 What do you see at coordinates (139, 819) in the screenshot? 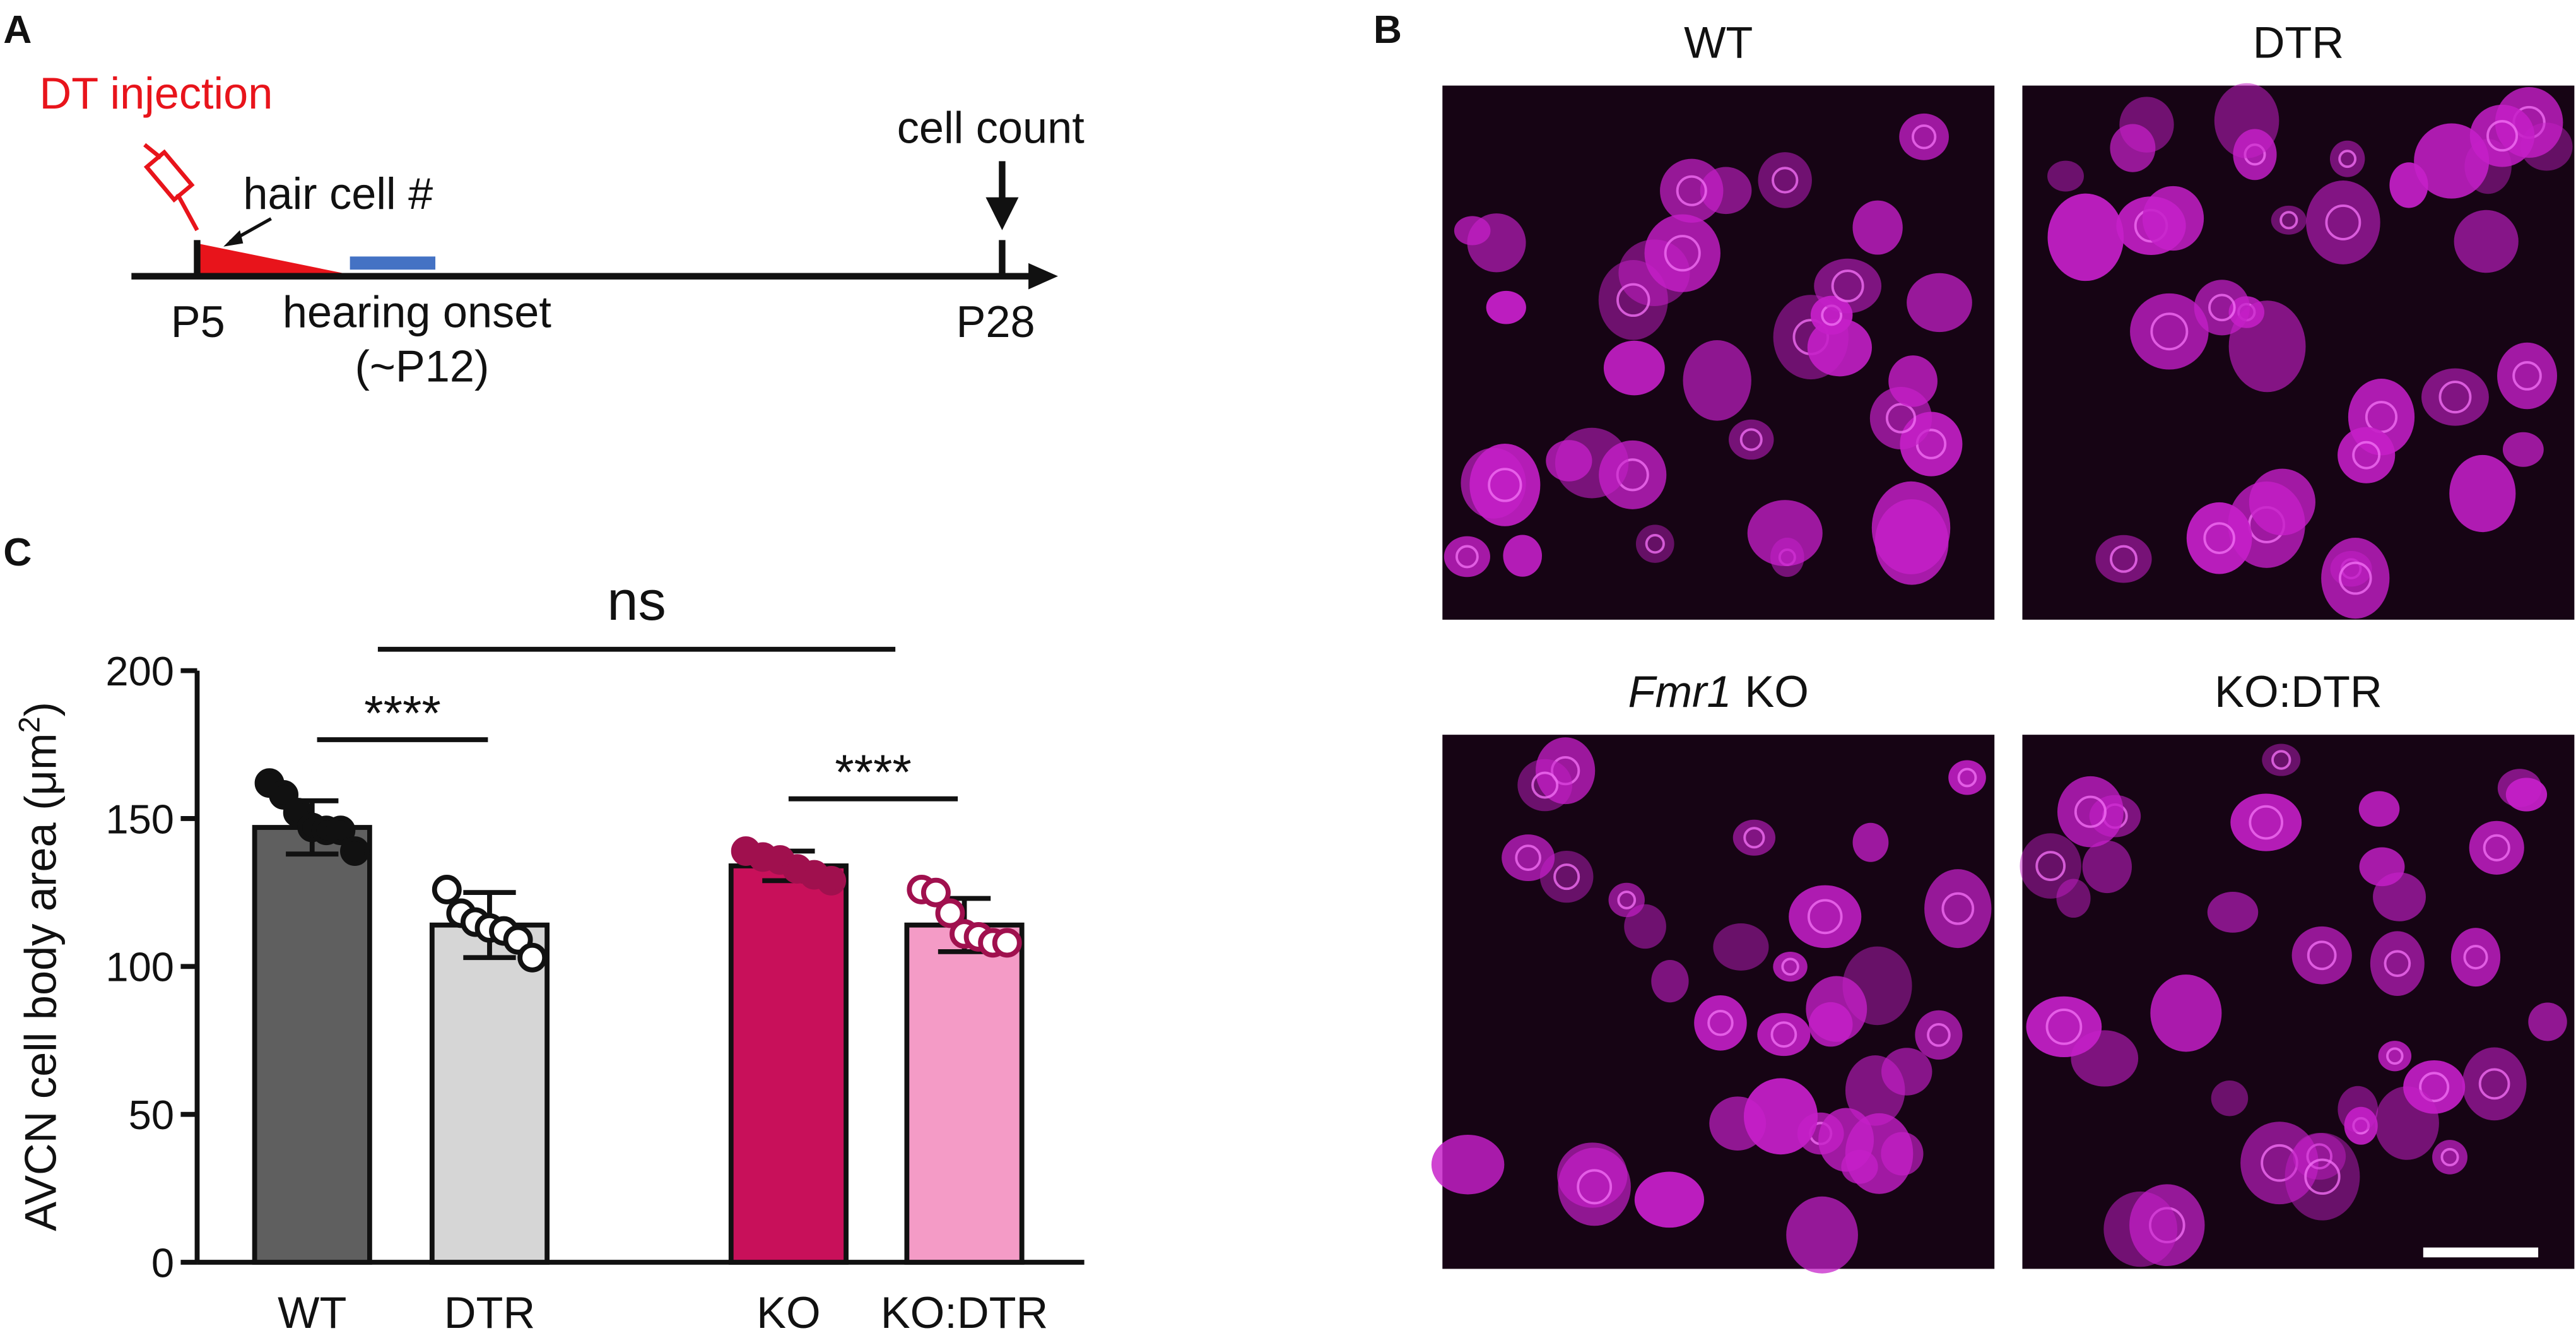
I see `y-tick-label: 150` at bounding box center [139, 819].